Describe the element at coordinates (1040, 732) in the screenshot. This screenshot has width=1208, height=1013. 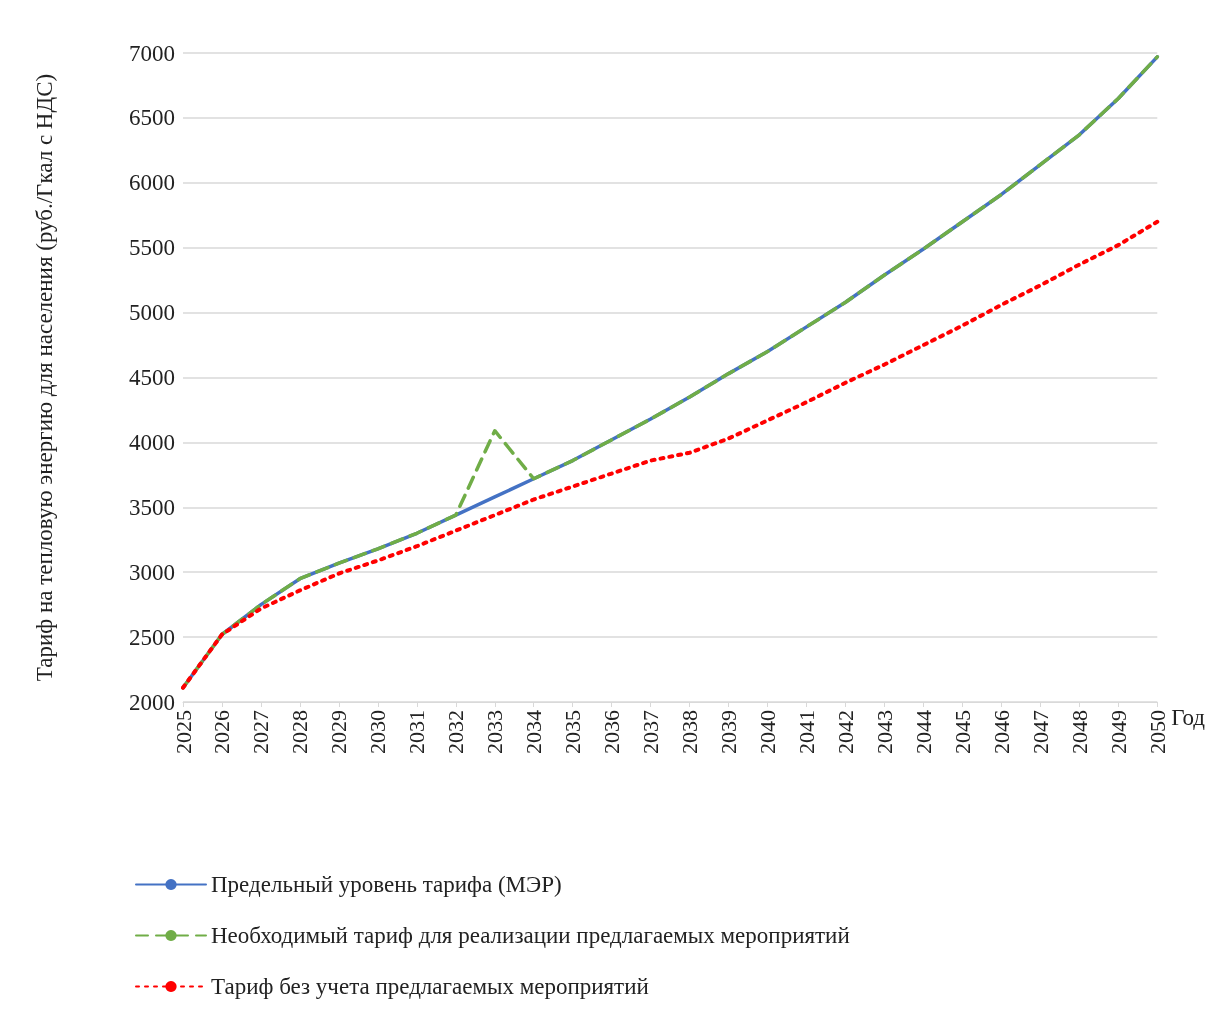
I see `x-tick-label: 2047` at that location.